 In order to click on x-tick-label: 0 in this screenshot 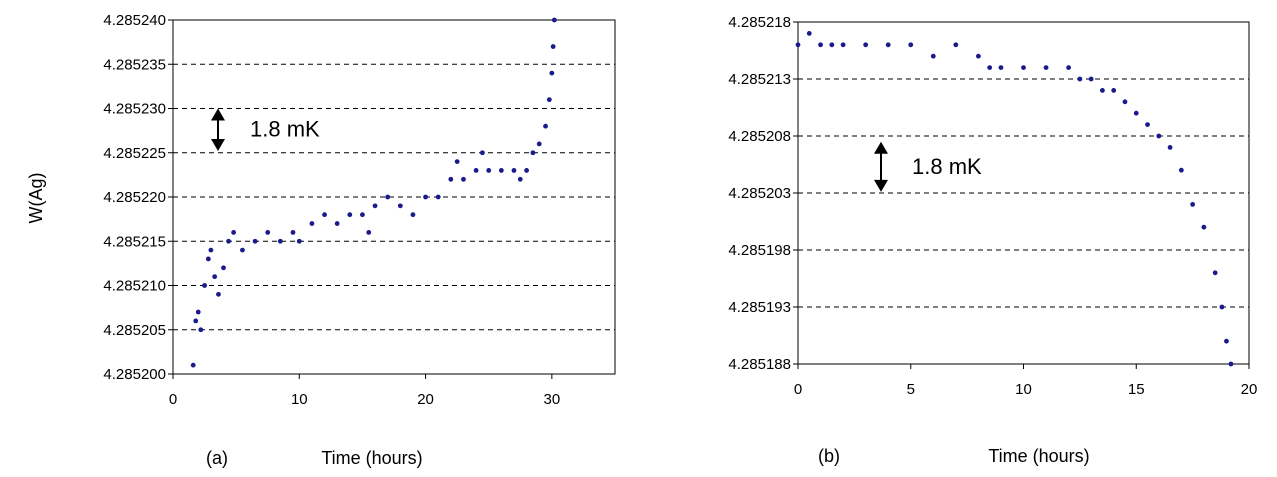, I will do `click(798, 389)`.